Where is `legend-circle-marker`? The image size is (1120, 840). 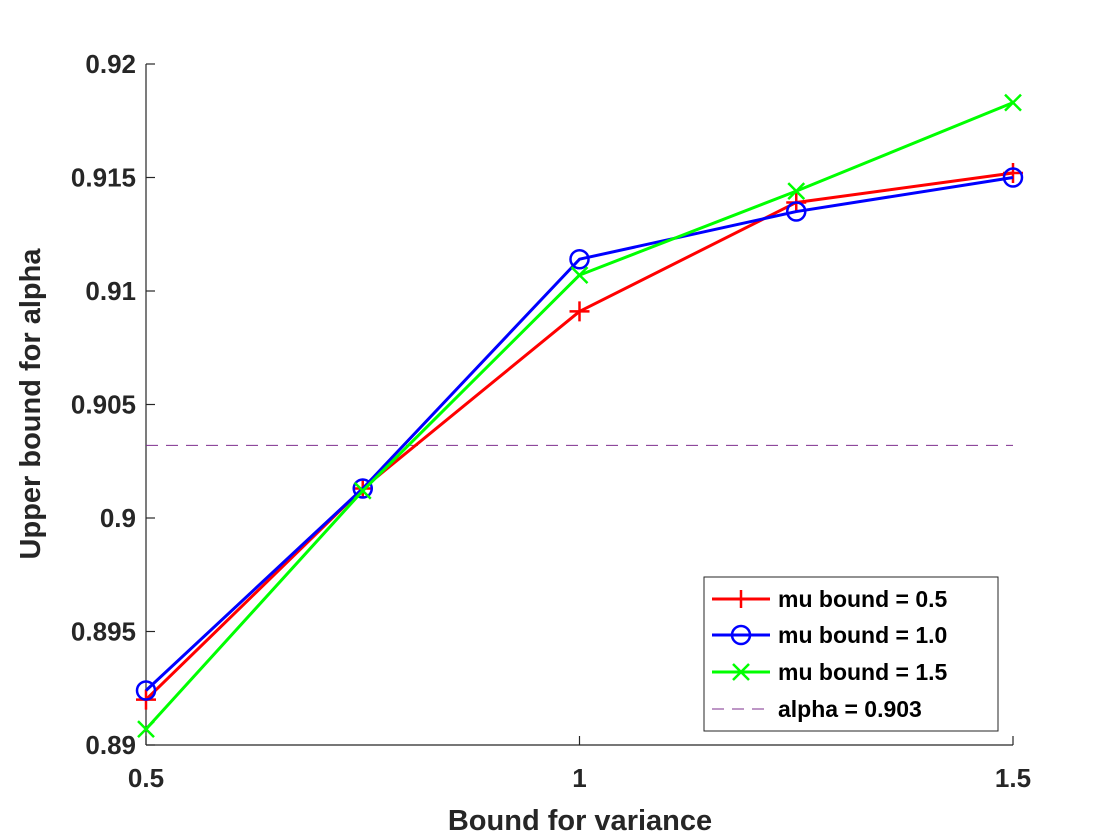 legend-circle-marker is located at coordinates (741, 635).